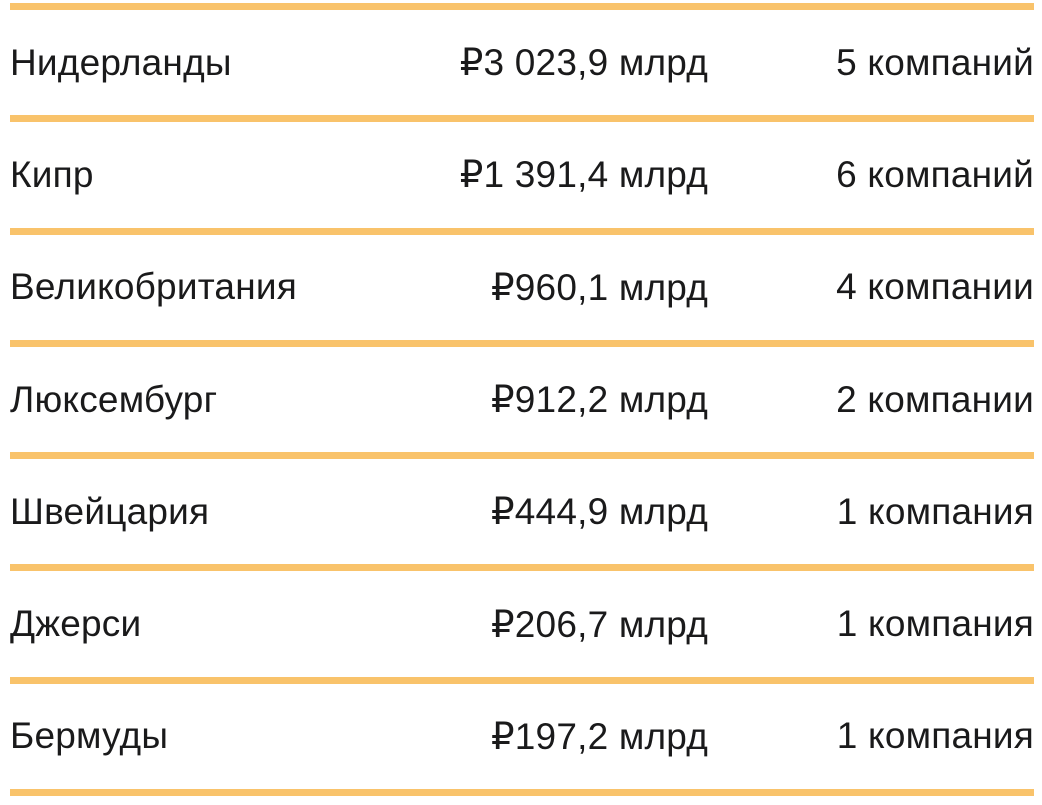 The width and height of the screenshot is (1042, 805). I want to click on value-cell: ₽3 023,9 млрд, so click(583, 63).